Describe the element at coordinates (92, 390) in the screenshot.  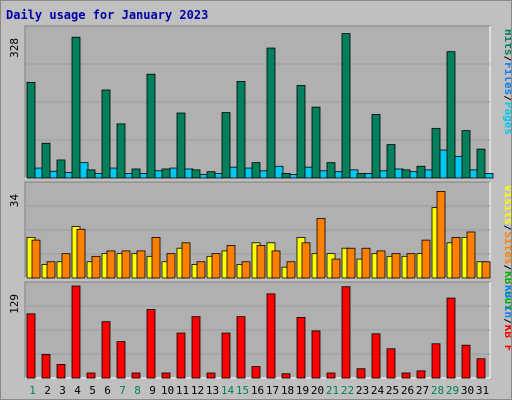
I see `x-tick-label: 5` at that location.